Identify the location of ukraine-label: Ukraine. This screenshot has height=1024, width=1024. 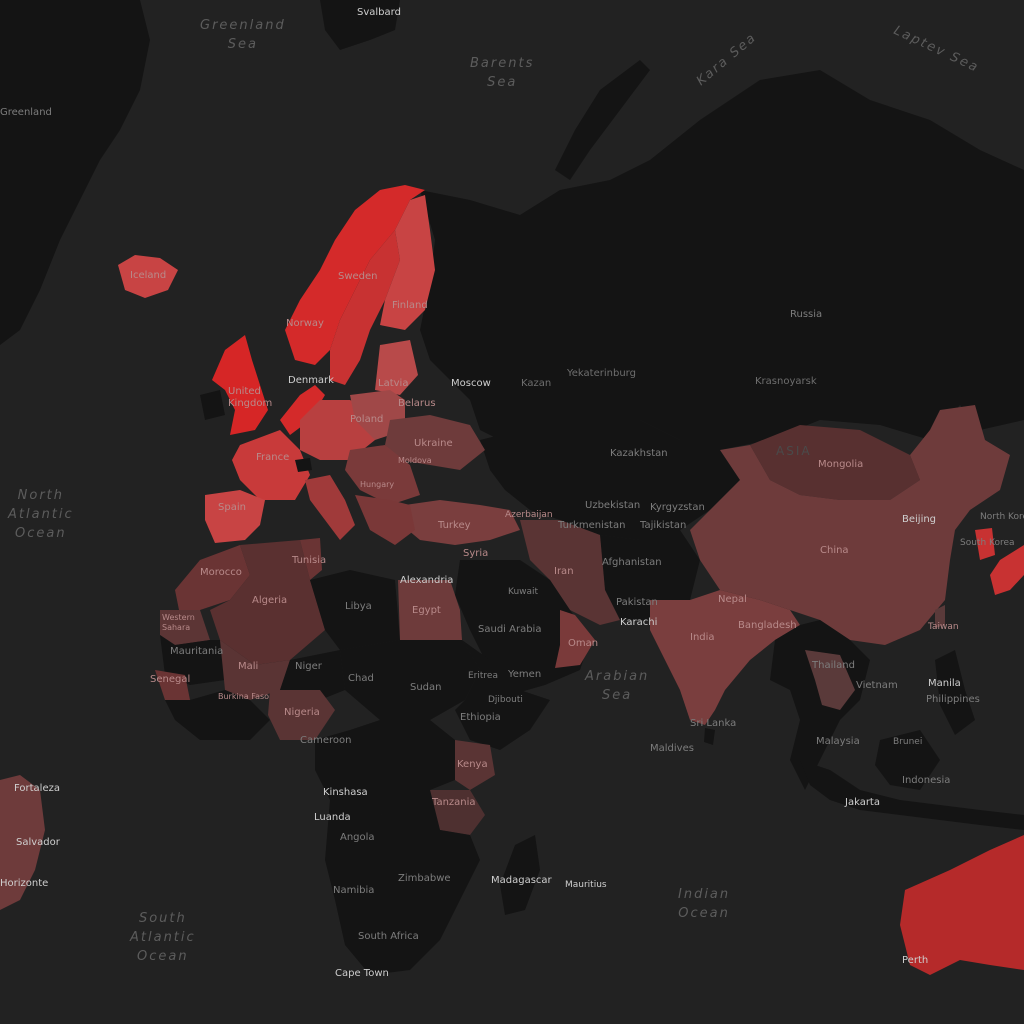
(433, 443).